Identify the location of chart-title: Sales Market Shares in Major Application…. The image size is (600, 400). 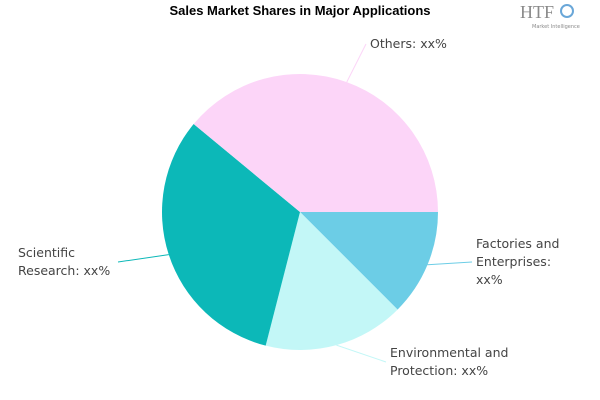
(299, 10).